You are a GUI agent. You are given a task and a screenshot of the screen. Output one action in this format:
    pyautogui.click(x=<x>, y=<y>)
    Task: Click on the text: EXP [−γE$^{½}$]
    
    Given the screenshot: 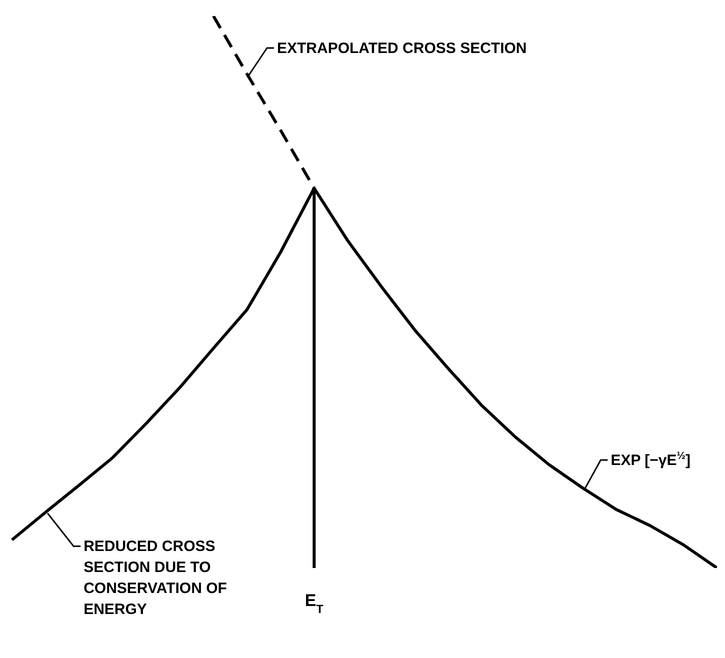 What is the action you would take?
    pyautogui.click(x=650, y=459)
    